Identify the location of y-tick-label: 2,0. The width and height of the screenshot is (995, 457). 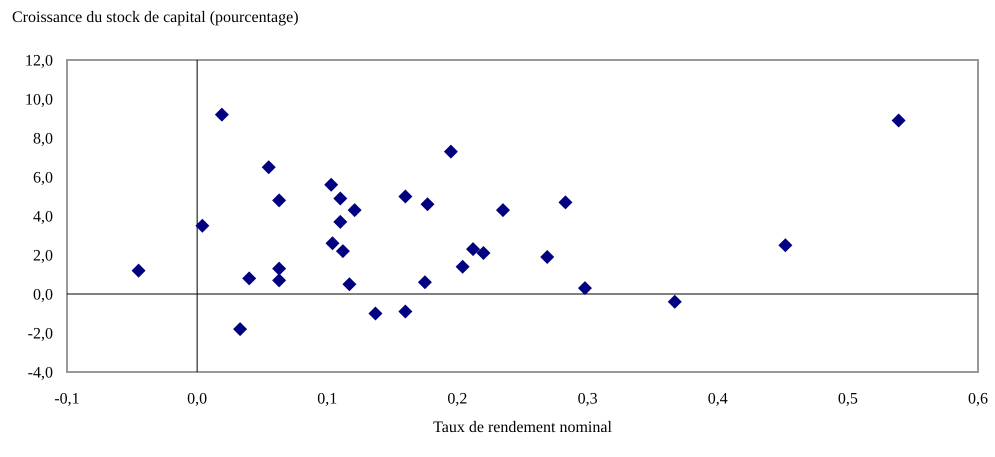
(43, 256).